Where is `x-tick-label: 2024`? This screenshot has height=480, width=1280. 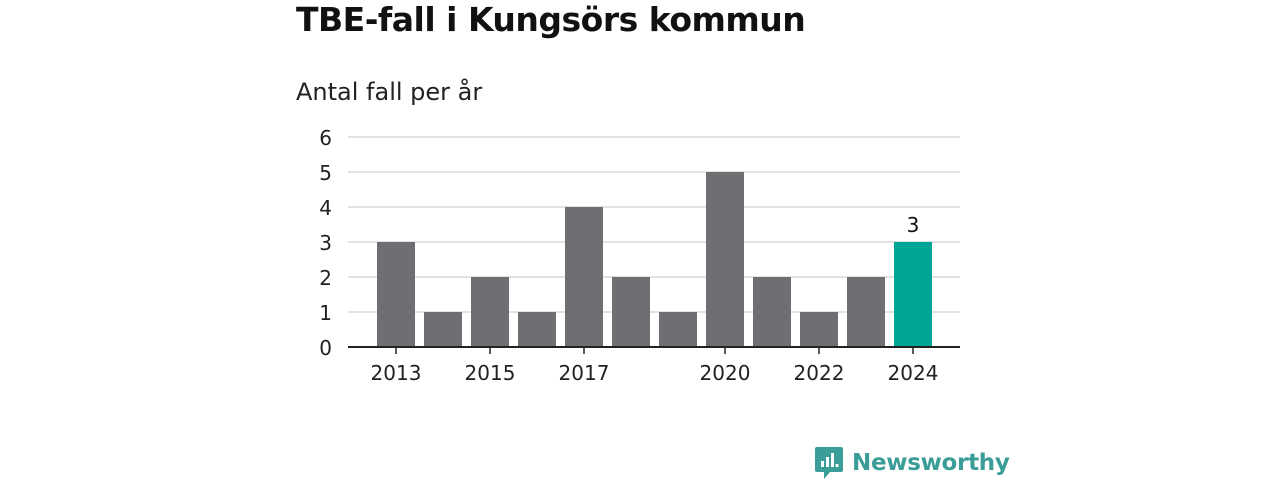
x-tick-label: 2024 is located at coordinates (913, 373).